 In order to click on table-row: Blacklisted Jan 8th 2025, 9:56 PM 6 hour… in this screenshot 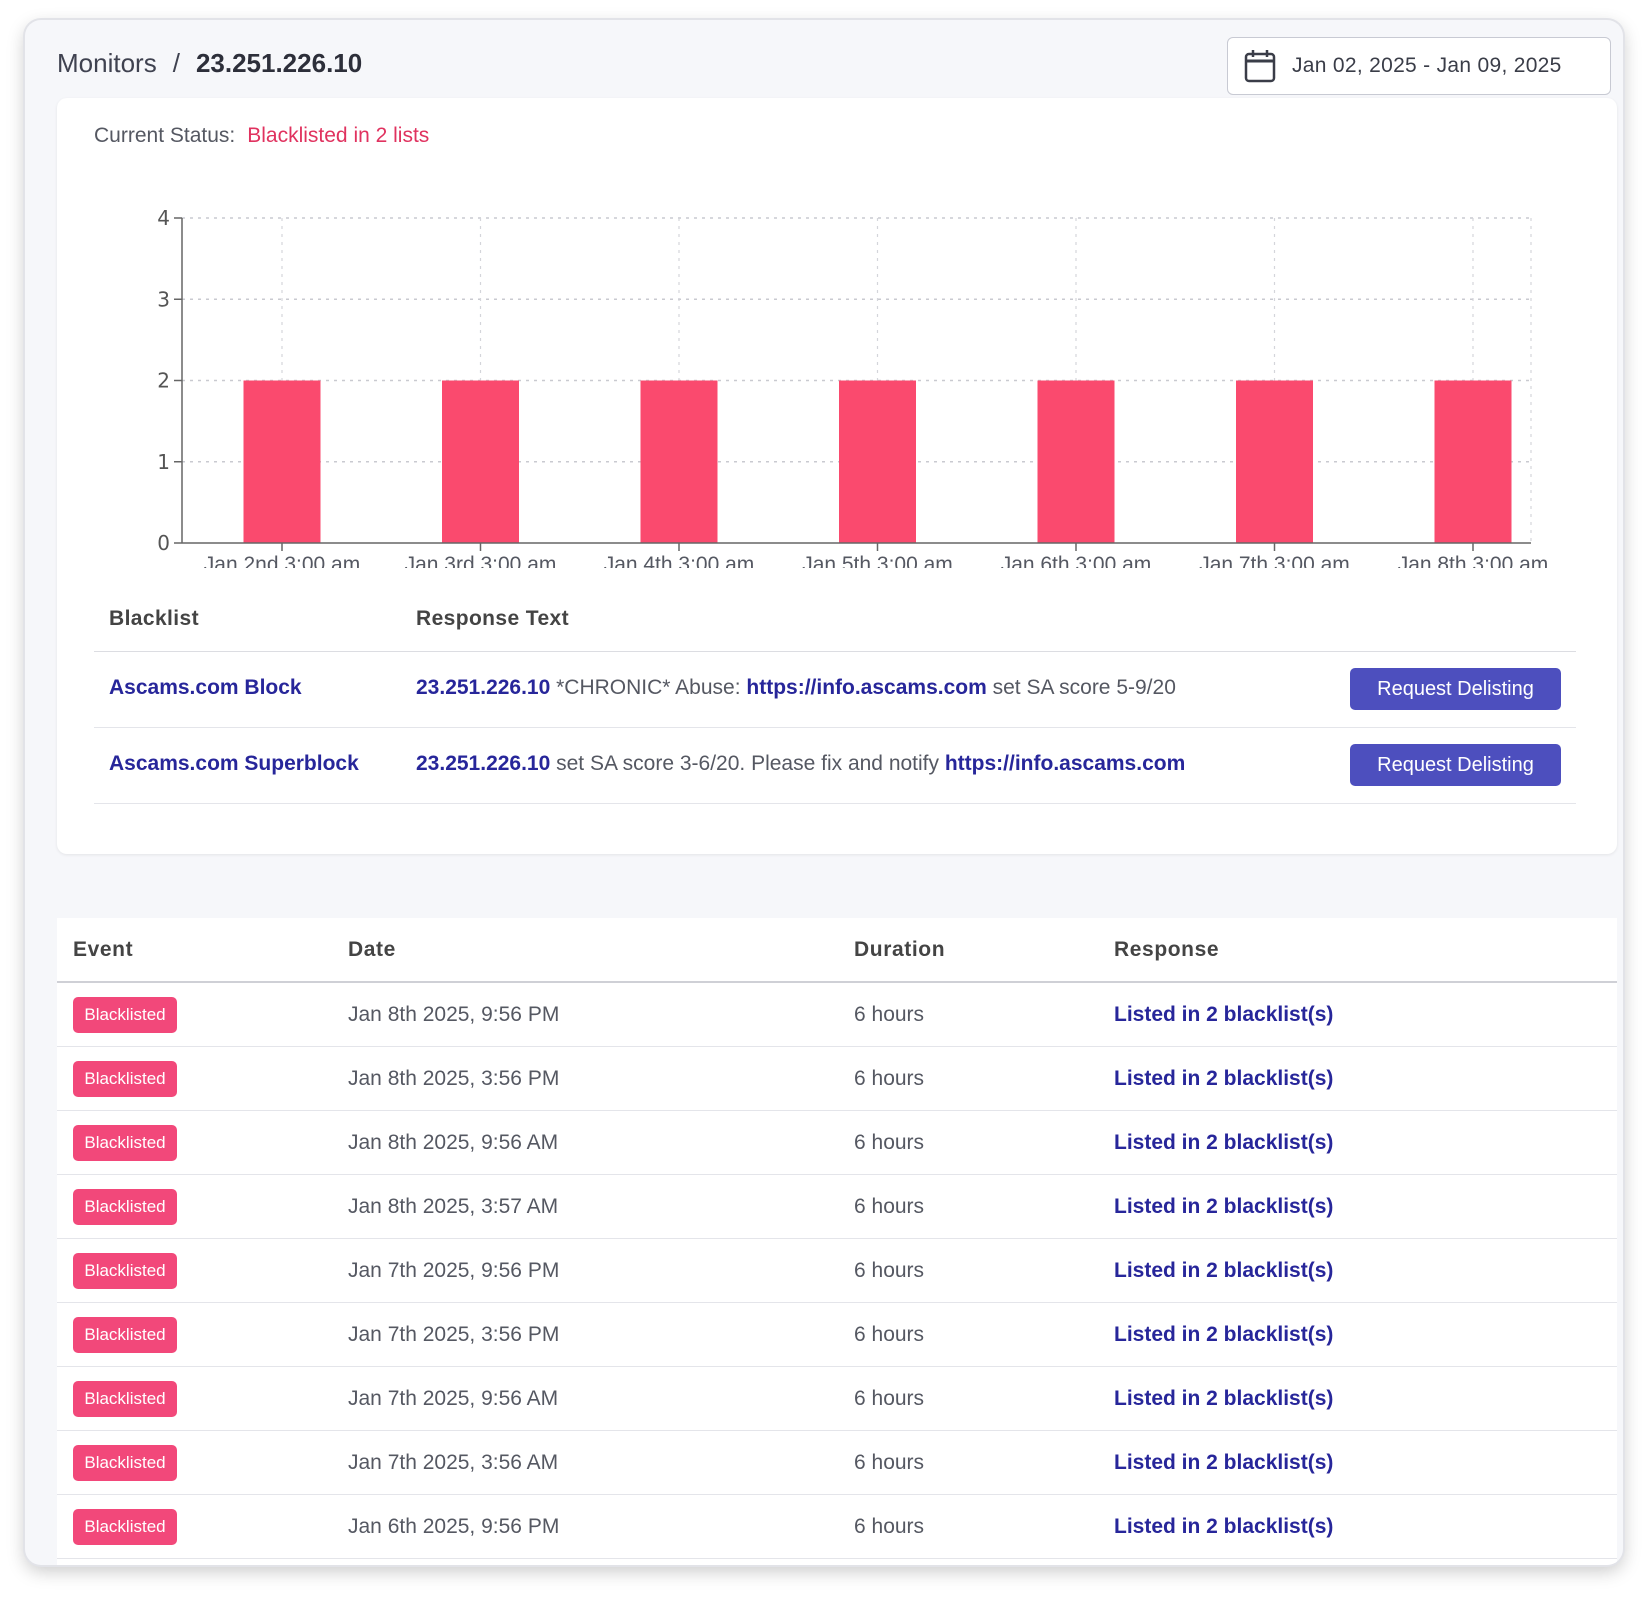, I will do `click(837, 1015)`.